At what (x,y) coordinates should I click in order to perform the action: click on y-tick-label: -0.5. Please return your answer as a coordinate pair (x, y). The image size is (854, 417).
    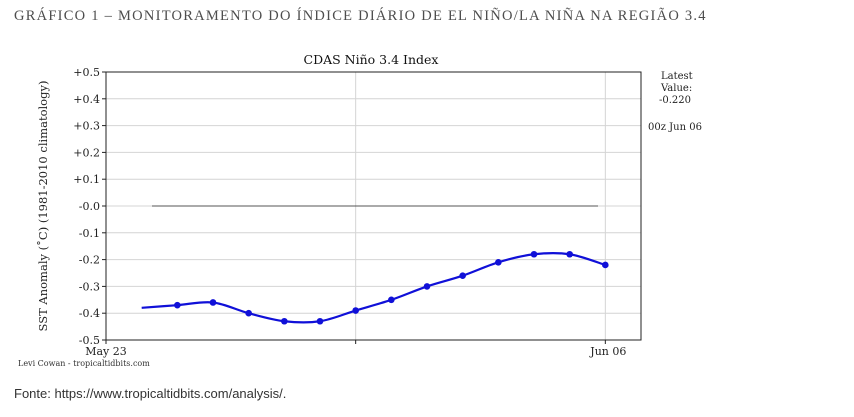
    Looking at the image, I should click on (89, 340).